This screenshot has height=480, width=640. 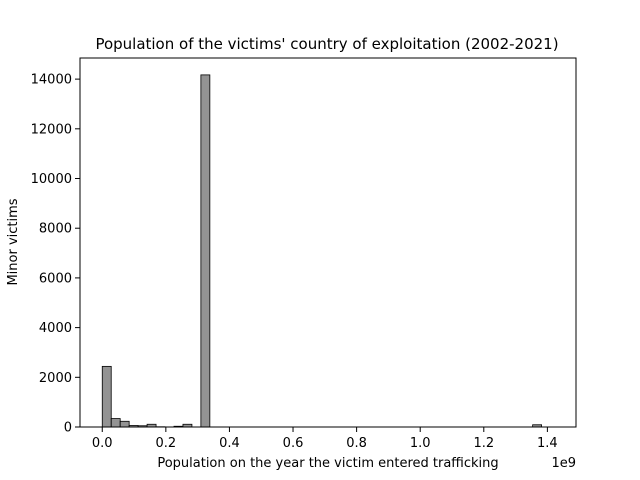 What do you see at coordinates (102, 443) in the screenshot?
I see `x-tick-label-0: 0.0` at bounding box center [102, 443].